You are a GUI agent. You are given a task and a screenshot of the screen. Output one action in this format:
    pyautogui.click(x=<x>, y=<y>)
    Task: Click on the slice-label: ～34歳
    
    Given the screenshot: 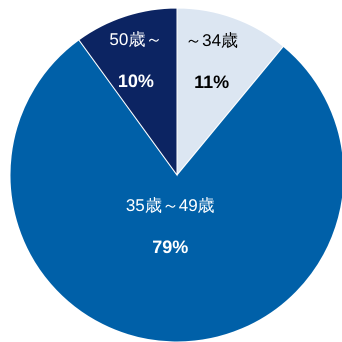 What is the action you would take?
    pyautogui.click(x=211, y=40)
    